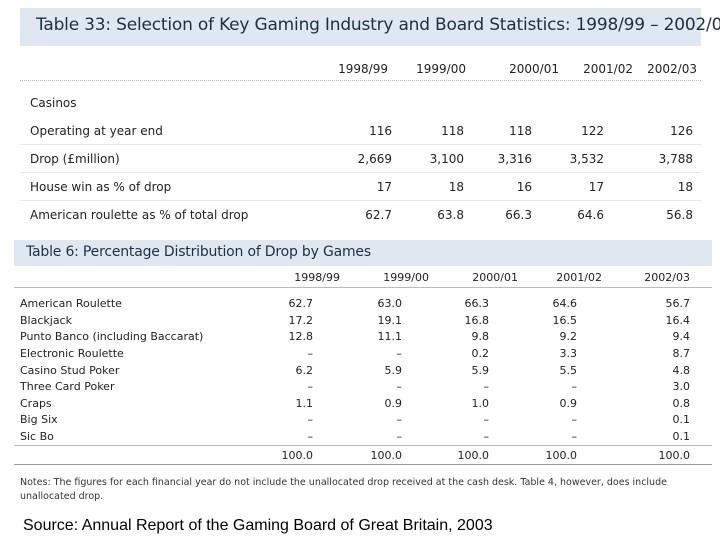  What do you see at coordinates (360, 80) in the screenshot?
I see `table-33-header-rule` at bounding box center [360, 80].